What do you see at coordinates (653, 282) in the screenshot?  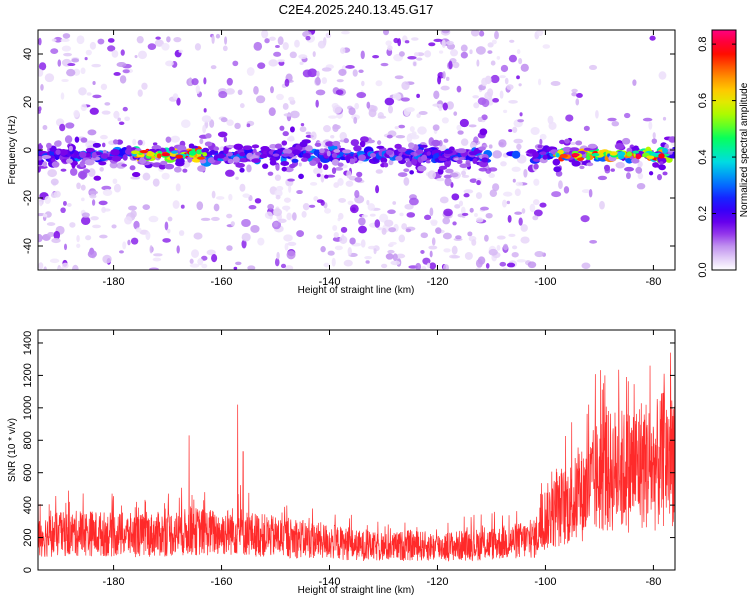 I see `spectrogram-xtick-label: -80` at bounding box center [653, 282].